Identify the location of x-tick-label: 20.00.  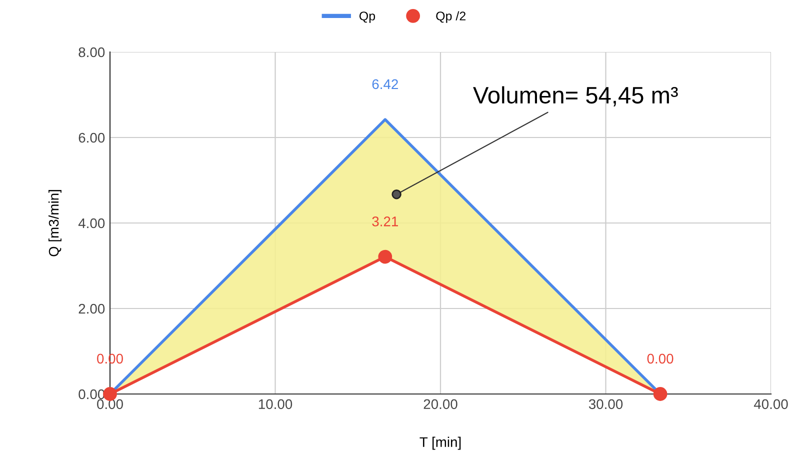
(441, 404).